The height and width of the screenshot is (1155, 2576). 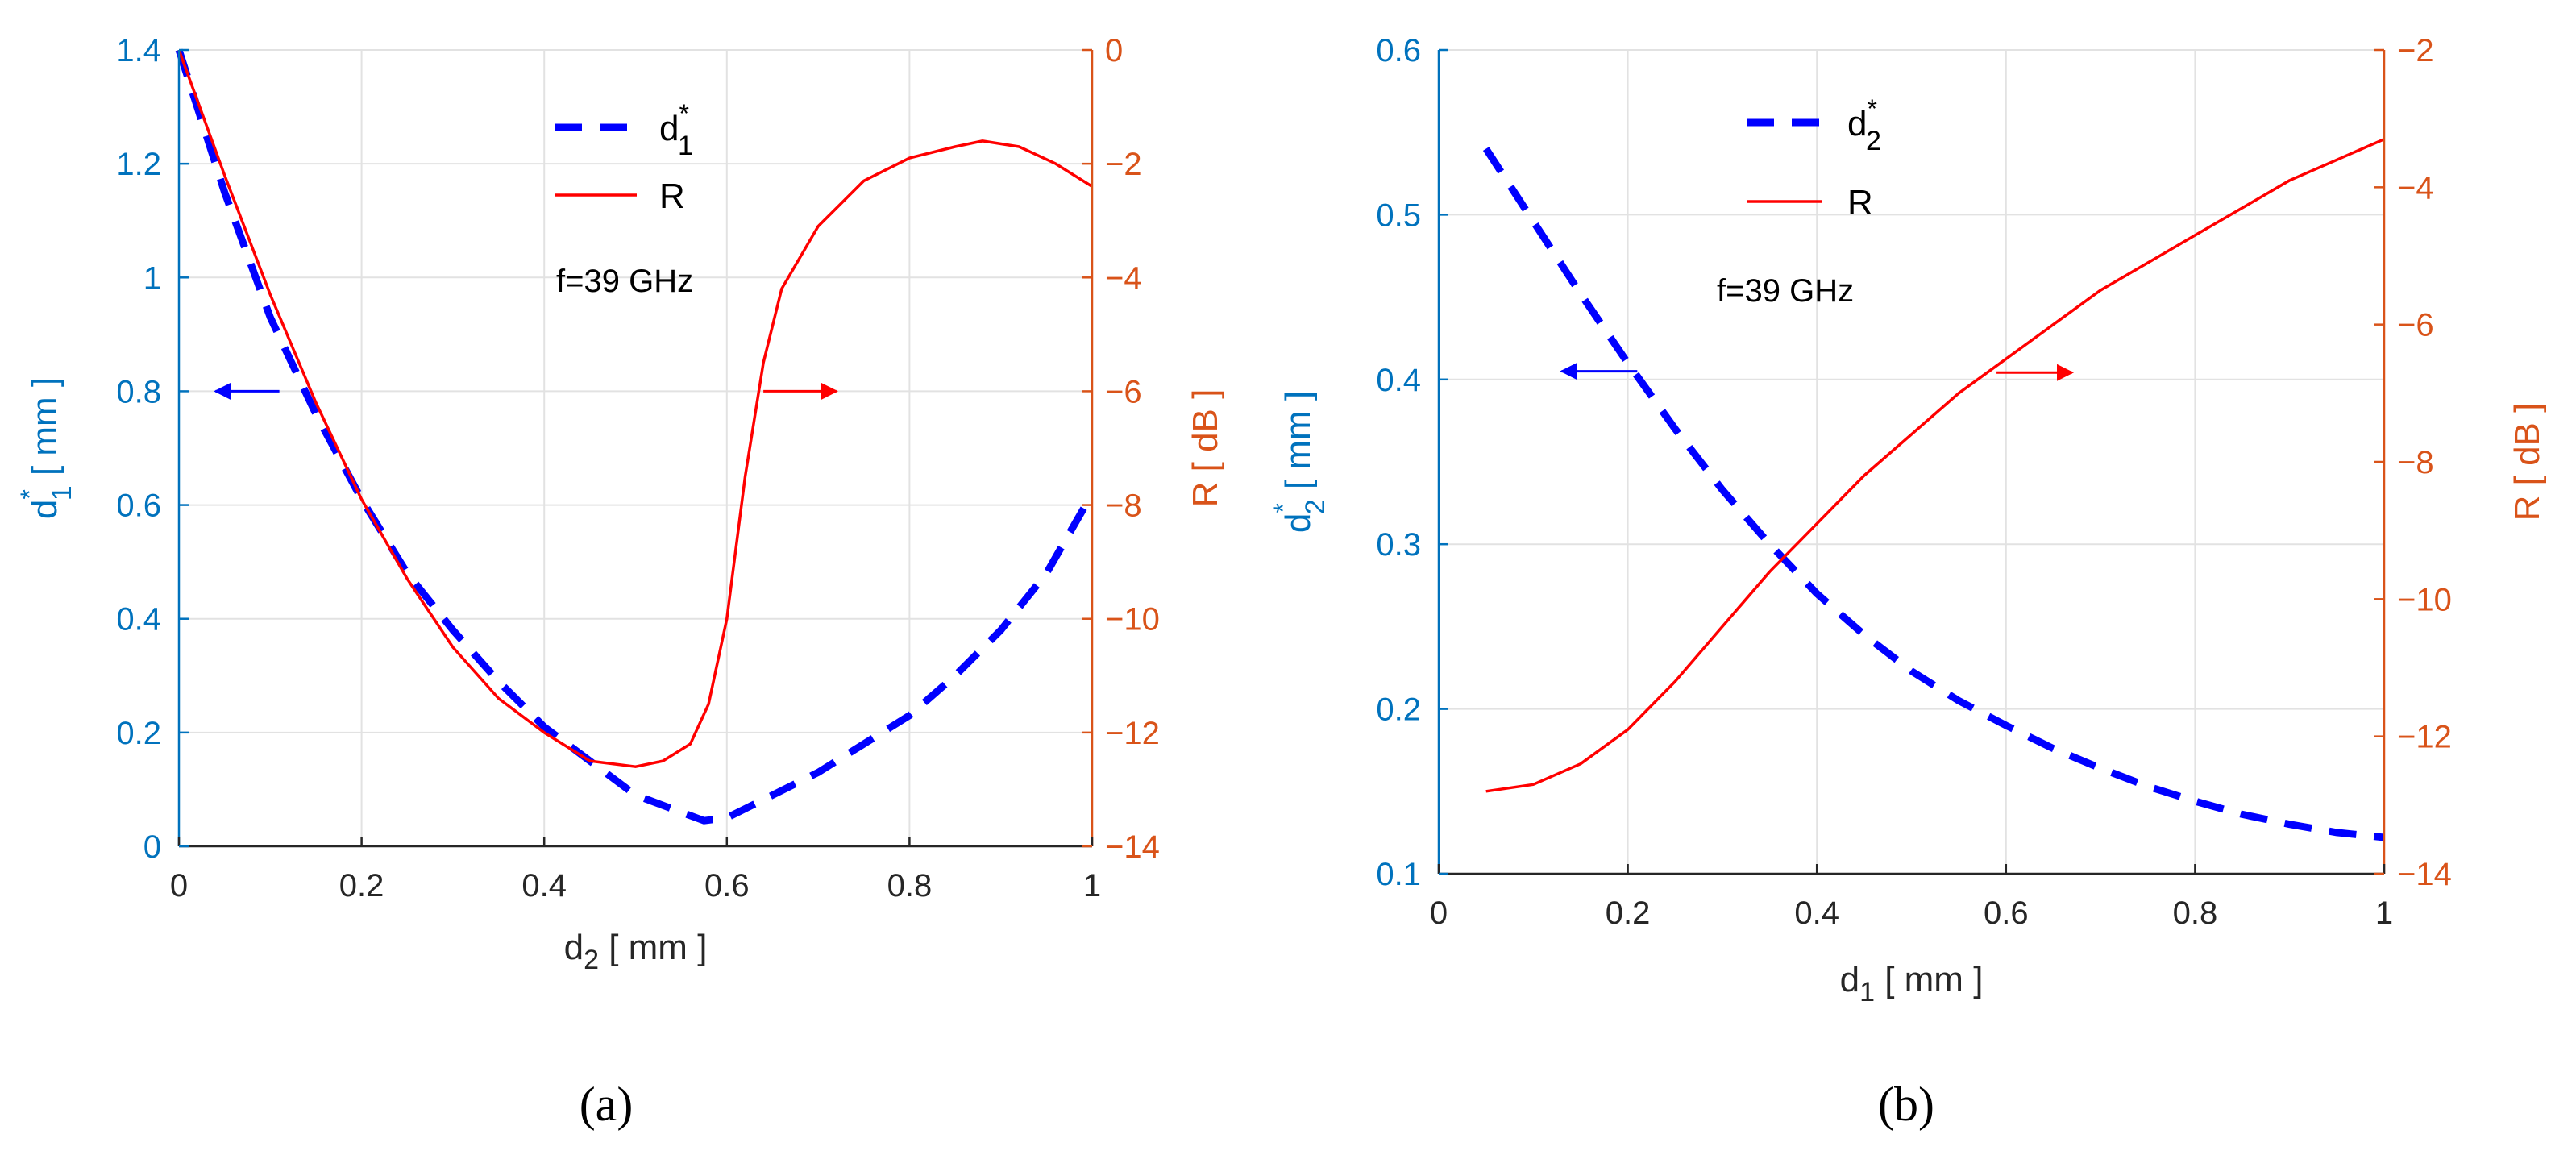 What do you see at coordinates (1398, 545) in the screenshot?
I see `y-left-tick-label-b-2: 0.3` at bounding box center [1398, 545].